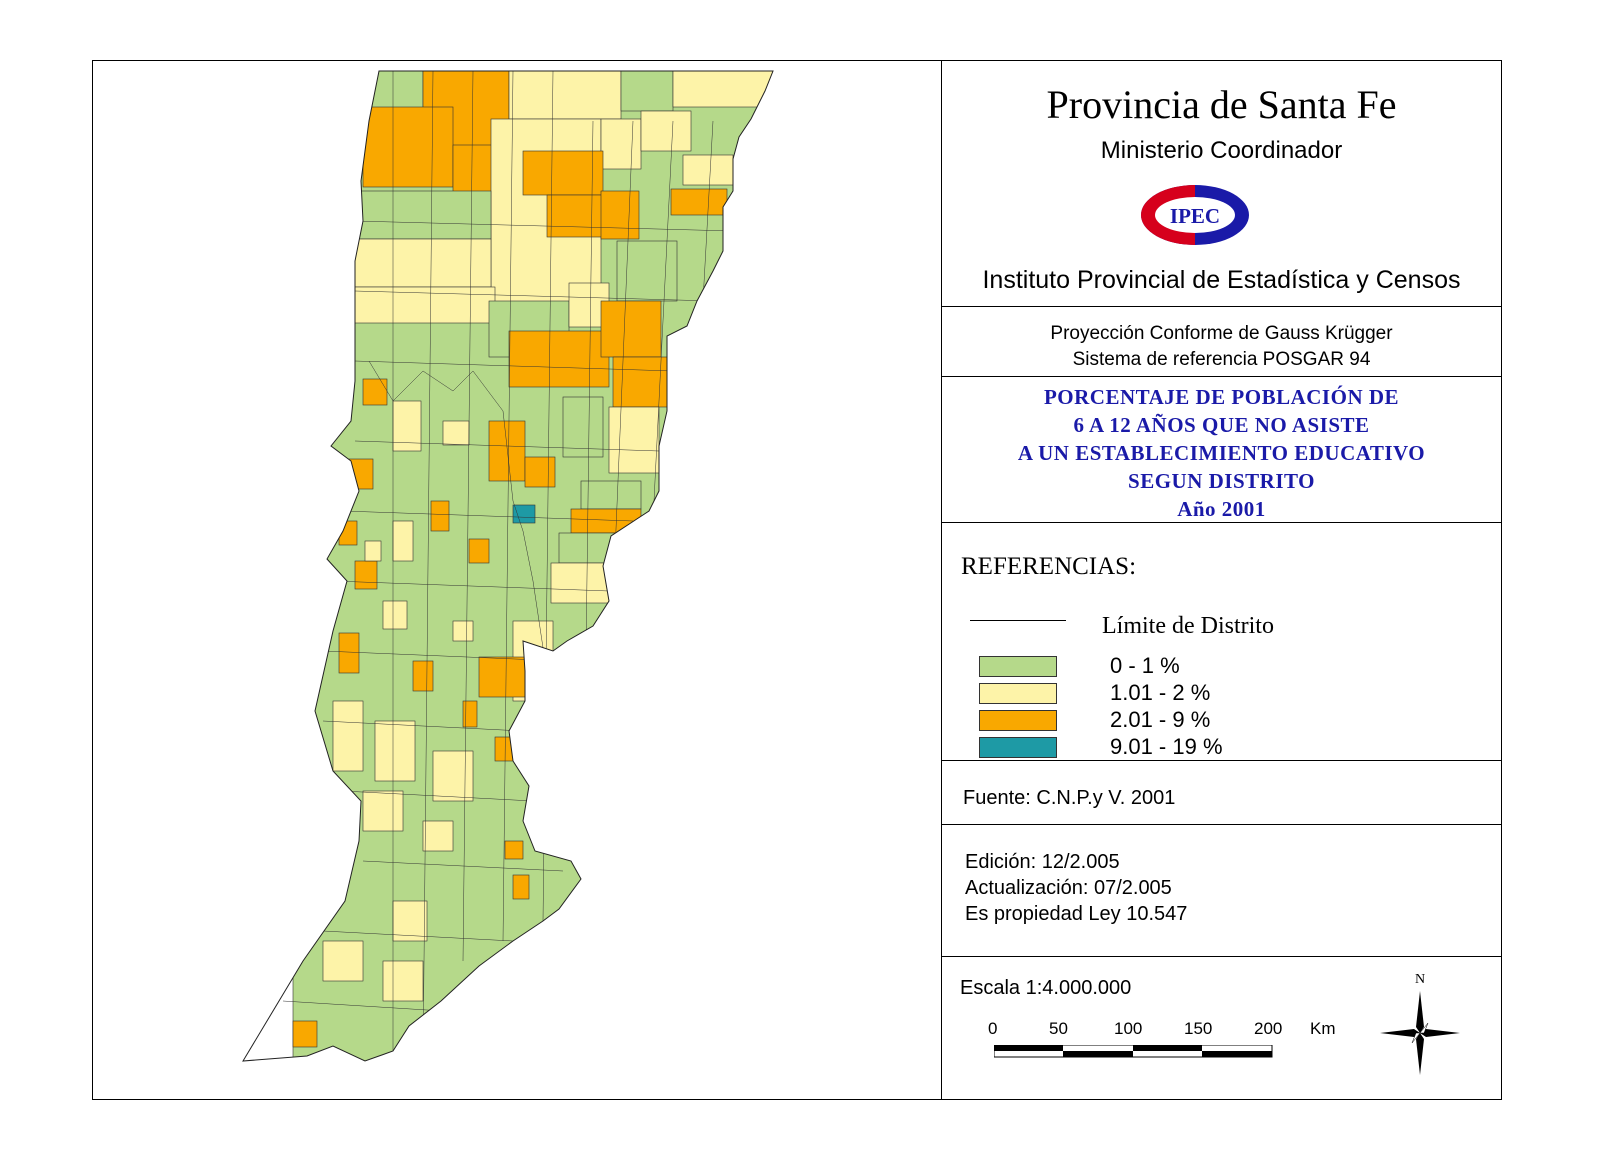 The height and width of the screenshot is (1152, 1599). I want to click on legend-label-9-19: 9.01 - 19 %, so click(1166, 746).